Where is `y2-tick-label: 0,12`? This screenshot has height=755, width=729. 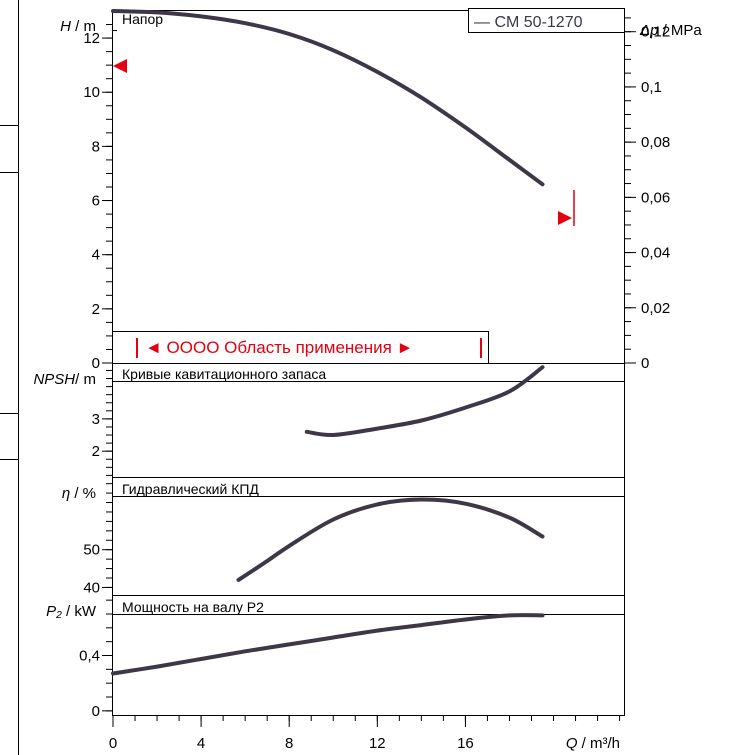
y2-tick-label: 0,12 is located at coordinates (655, 32).